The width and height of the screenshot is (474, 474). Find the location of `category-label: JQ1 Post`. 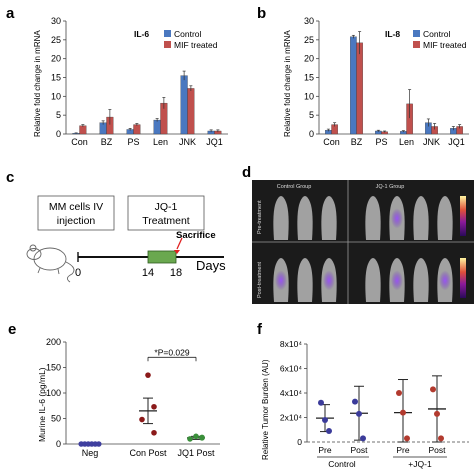

category-label: JQ1 Post is located at coordinates (196, 453).